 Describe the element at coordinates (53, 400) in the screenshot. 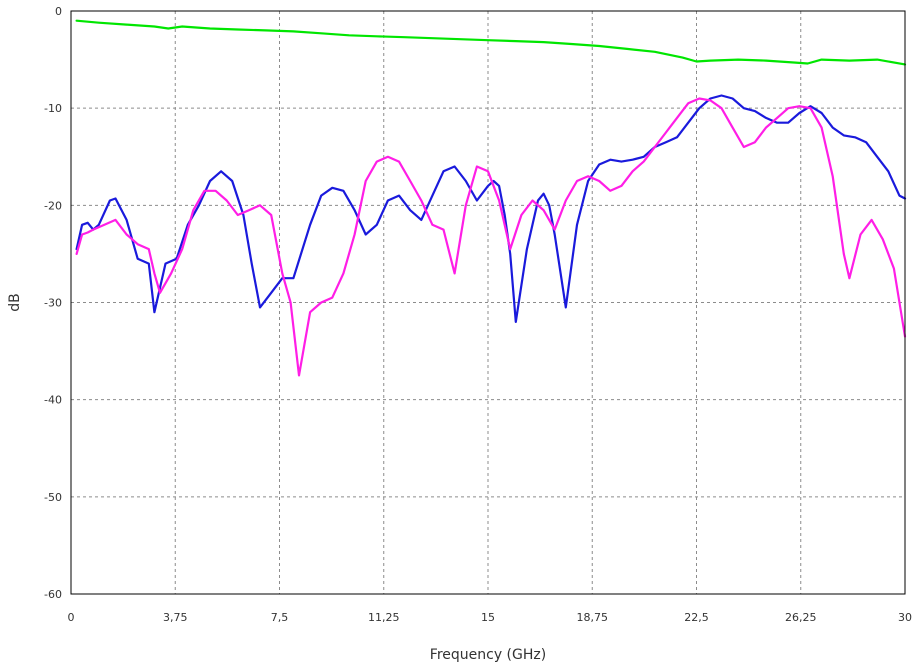

I see `y-tick-label: -40` at that location.